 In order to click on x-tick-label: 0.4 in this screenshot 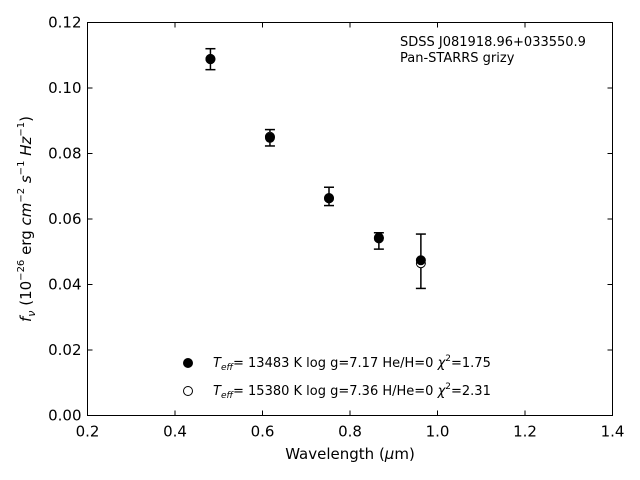, I will do `click(175, 432)`.